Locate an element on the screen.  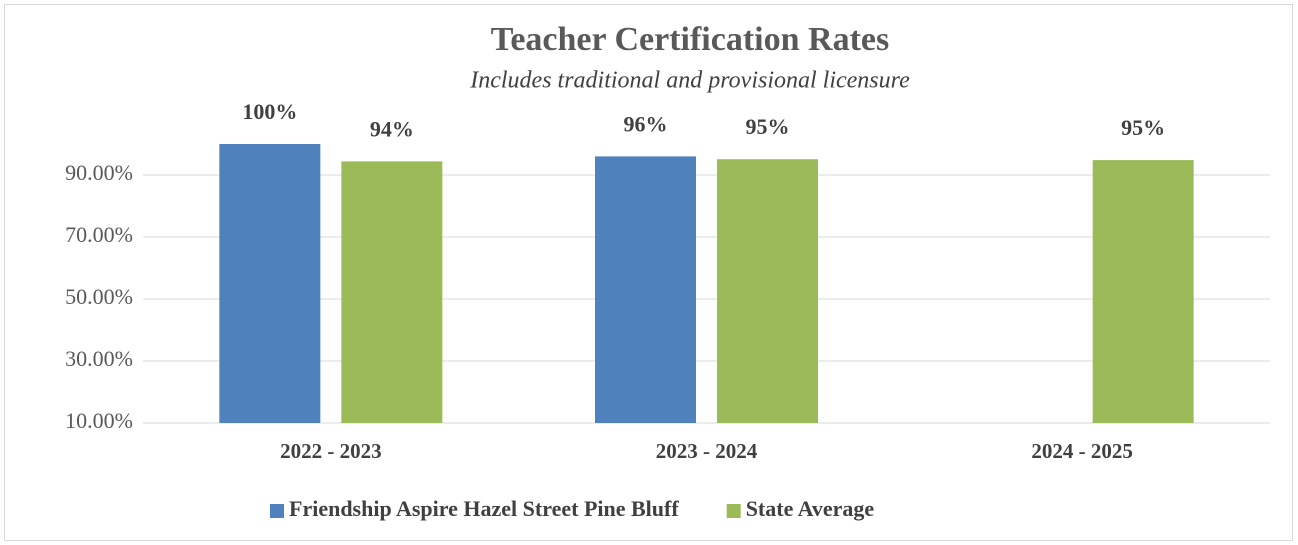
x-tick-label: 2024 - 2025 is located at coordinates (1082, 451).